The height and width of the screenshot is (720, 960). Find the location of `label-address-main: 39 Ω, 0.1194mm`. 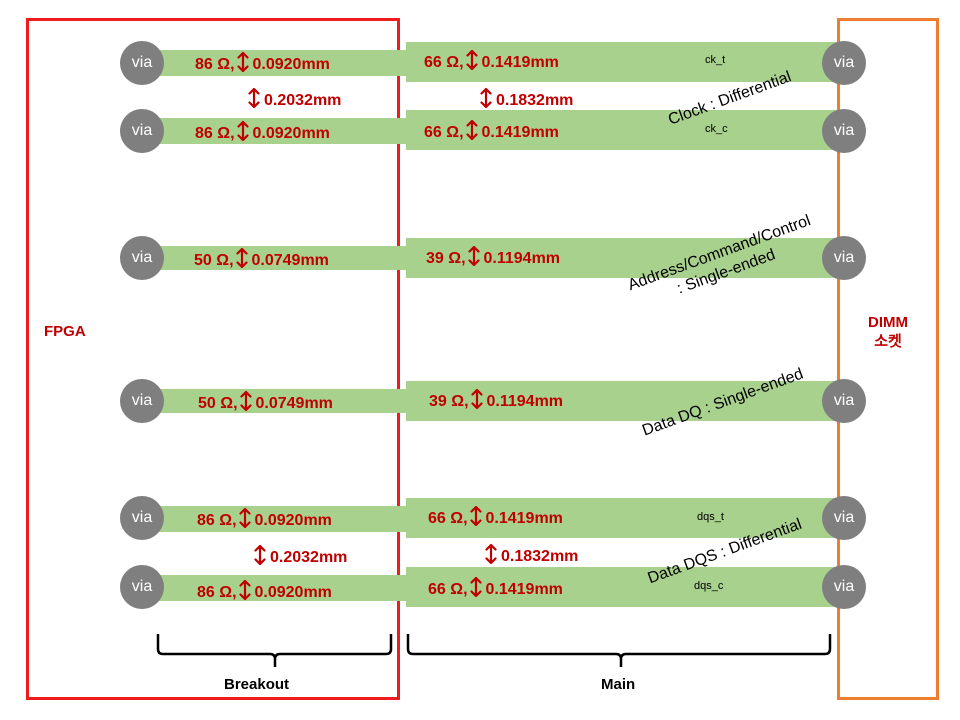

label-address-main: 39 Ω, 0.1194mm is located at coordinates (493, 258).